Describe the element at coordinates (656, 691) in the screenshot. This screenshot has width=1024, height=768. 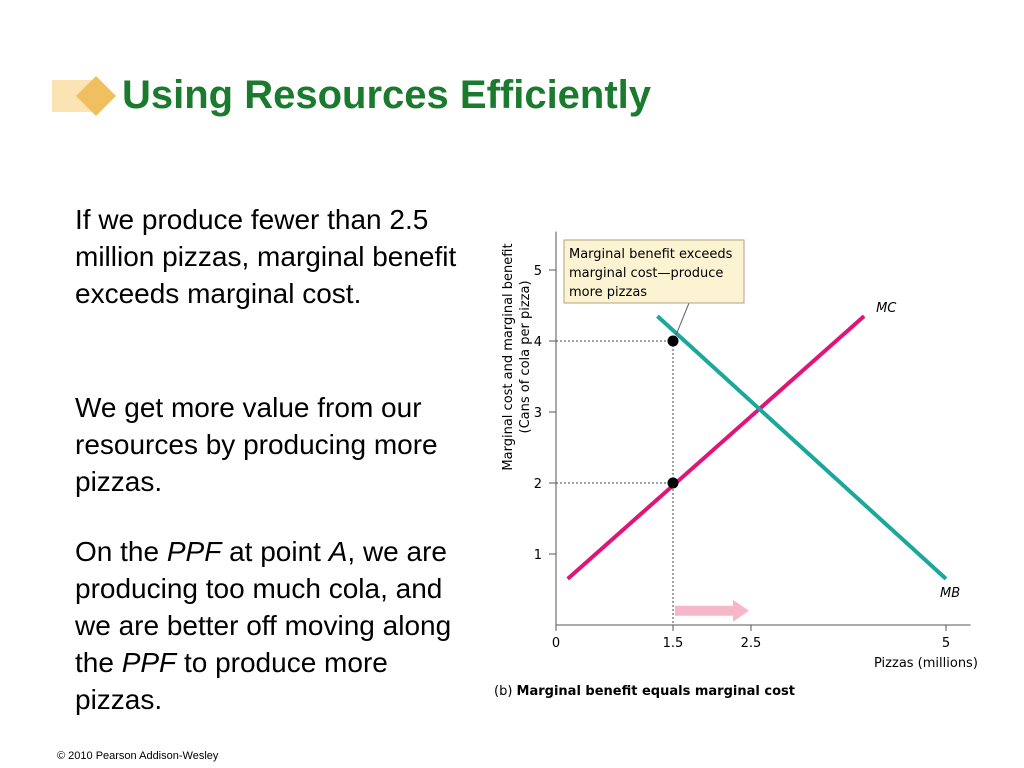
I see `caption-text: Marginal benefit equals marginal cost` at that location.